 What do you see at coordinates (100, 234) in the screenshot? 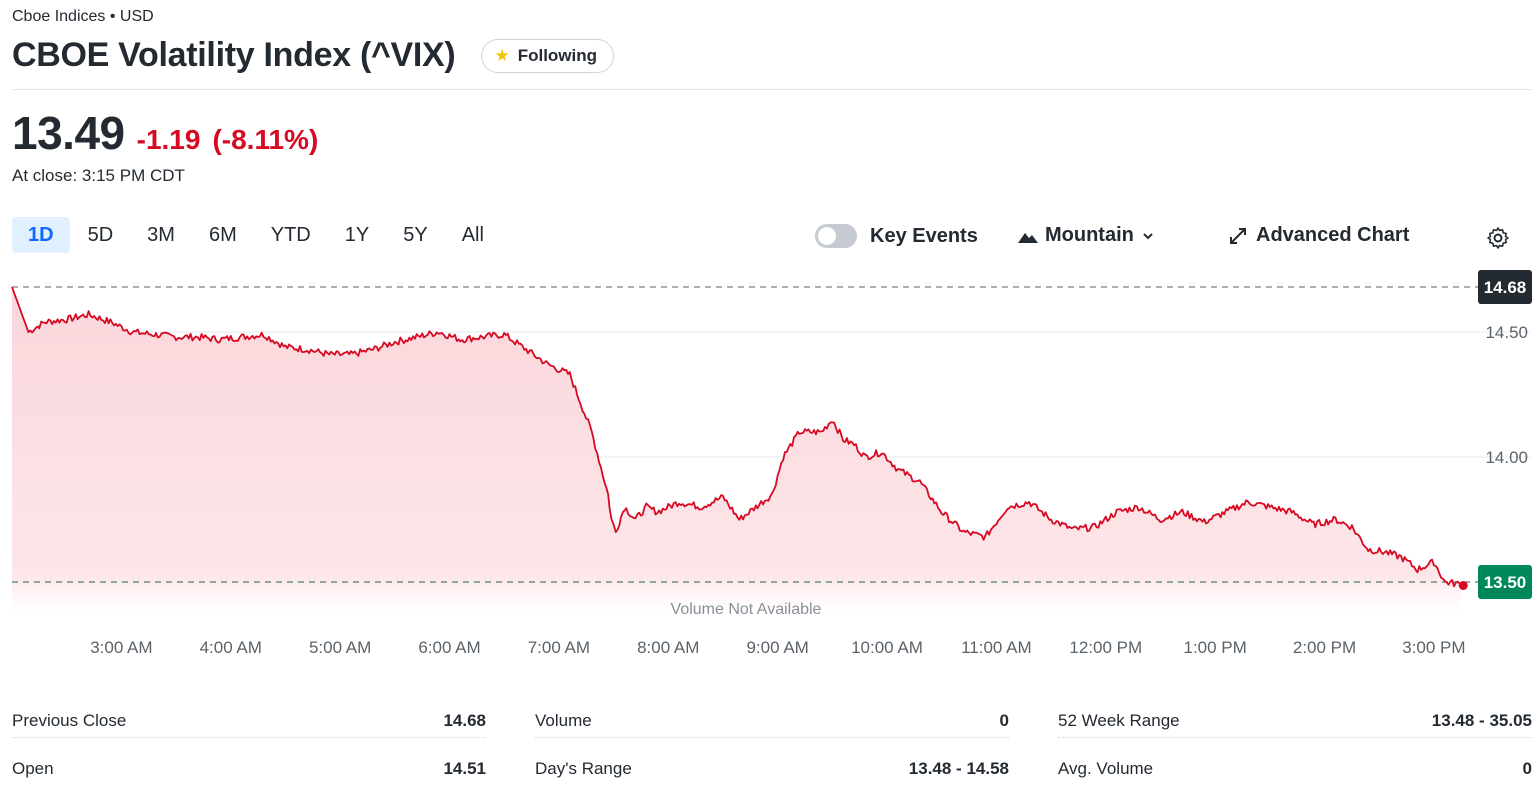
I see `tab-5d: 5D` at bounding box center [100, 234].